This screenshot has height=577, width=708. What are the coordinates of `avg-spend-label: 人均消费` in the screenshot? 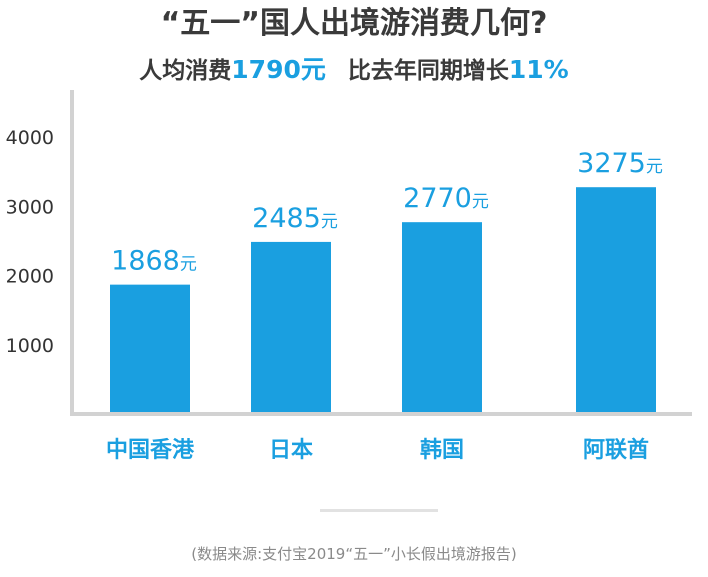 It's located at (185, 71).